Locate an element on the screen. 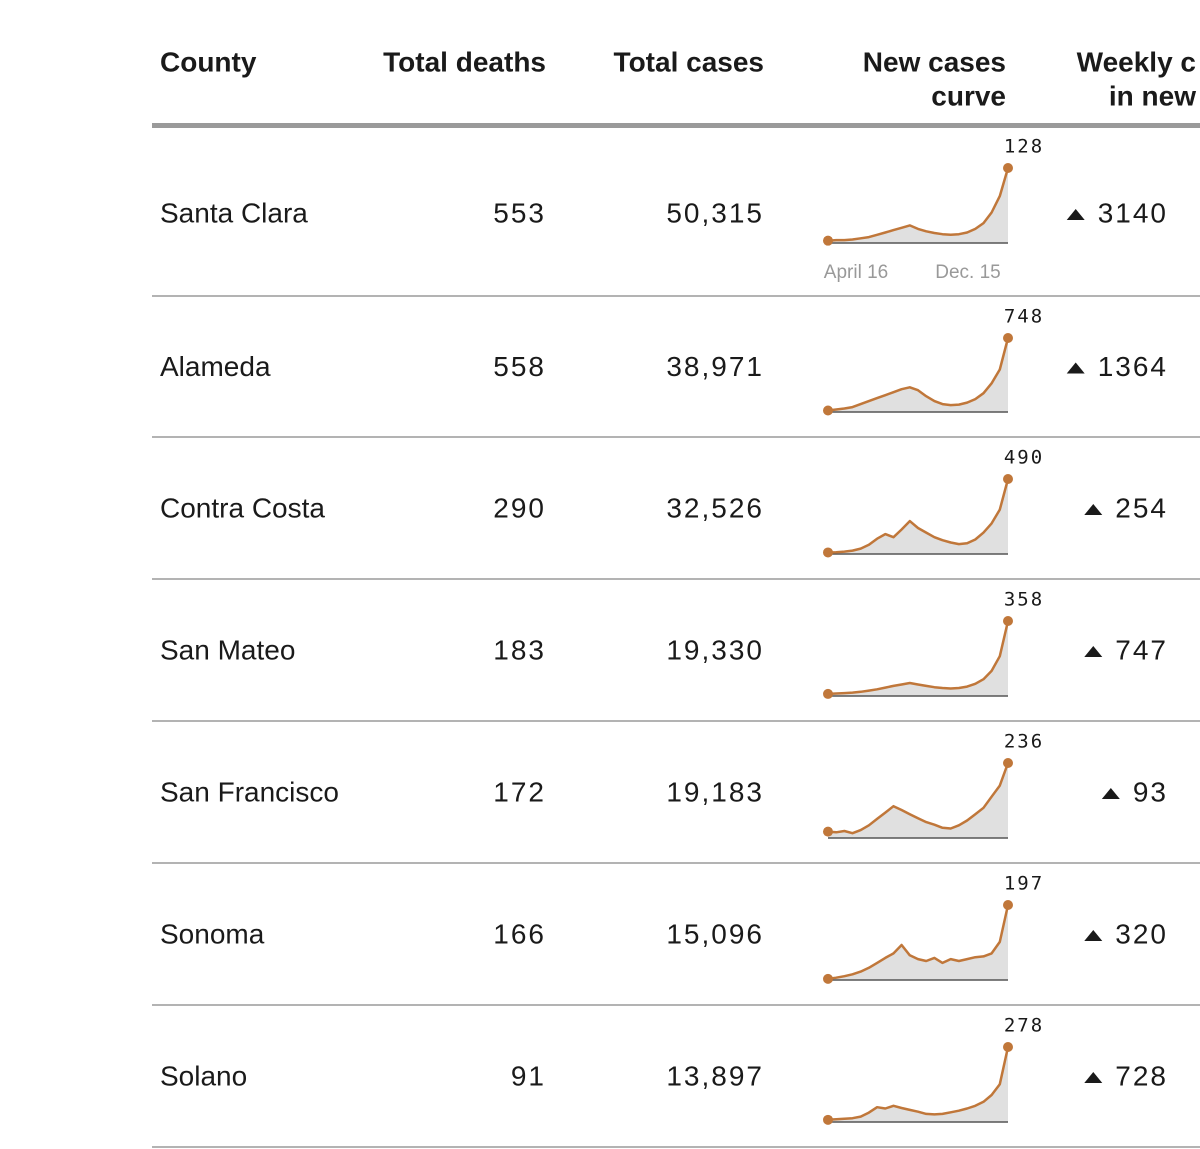 This screenshot has height=1149, width=1200. peak-label: 197 is located at coordinates (1024, 884).